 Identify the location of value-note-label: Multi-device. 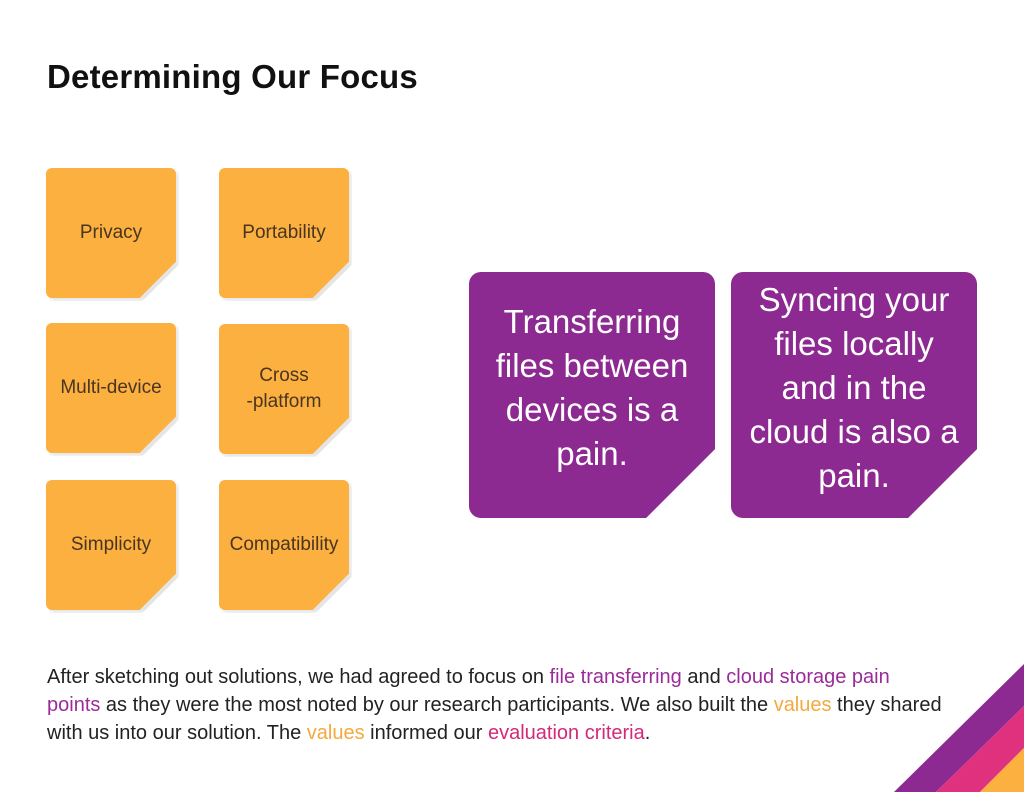
(111, 387).